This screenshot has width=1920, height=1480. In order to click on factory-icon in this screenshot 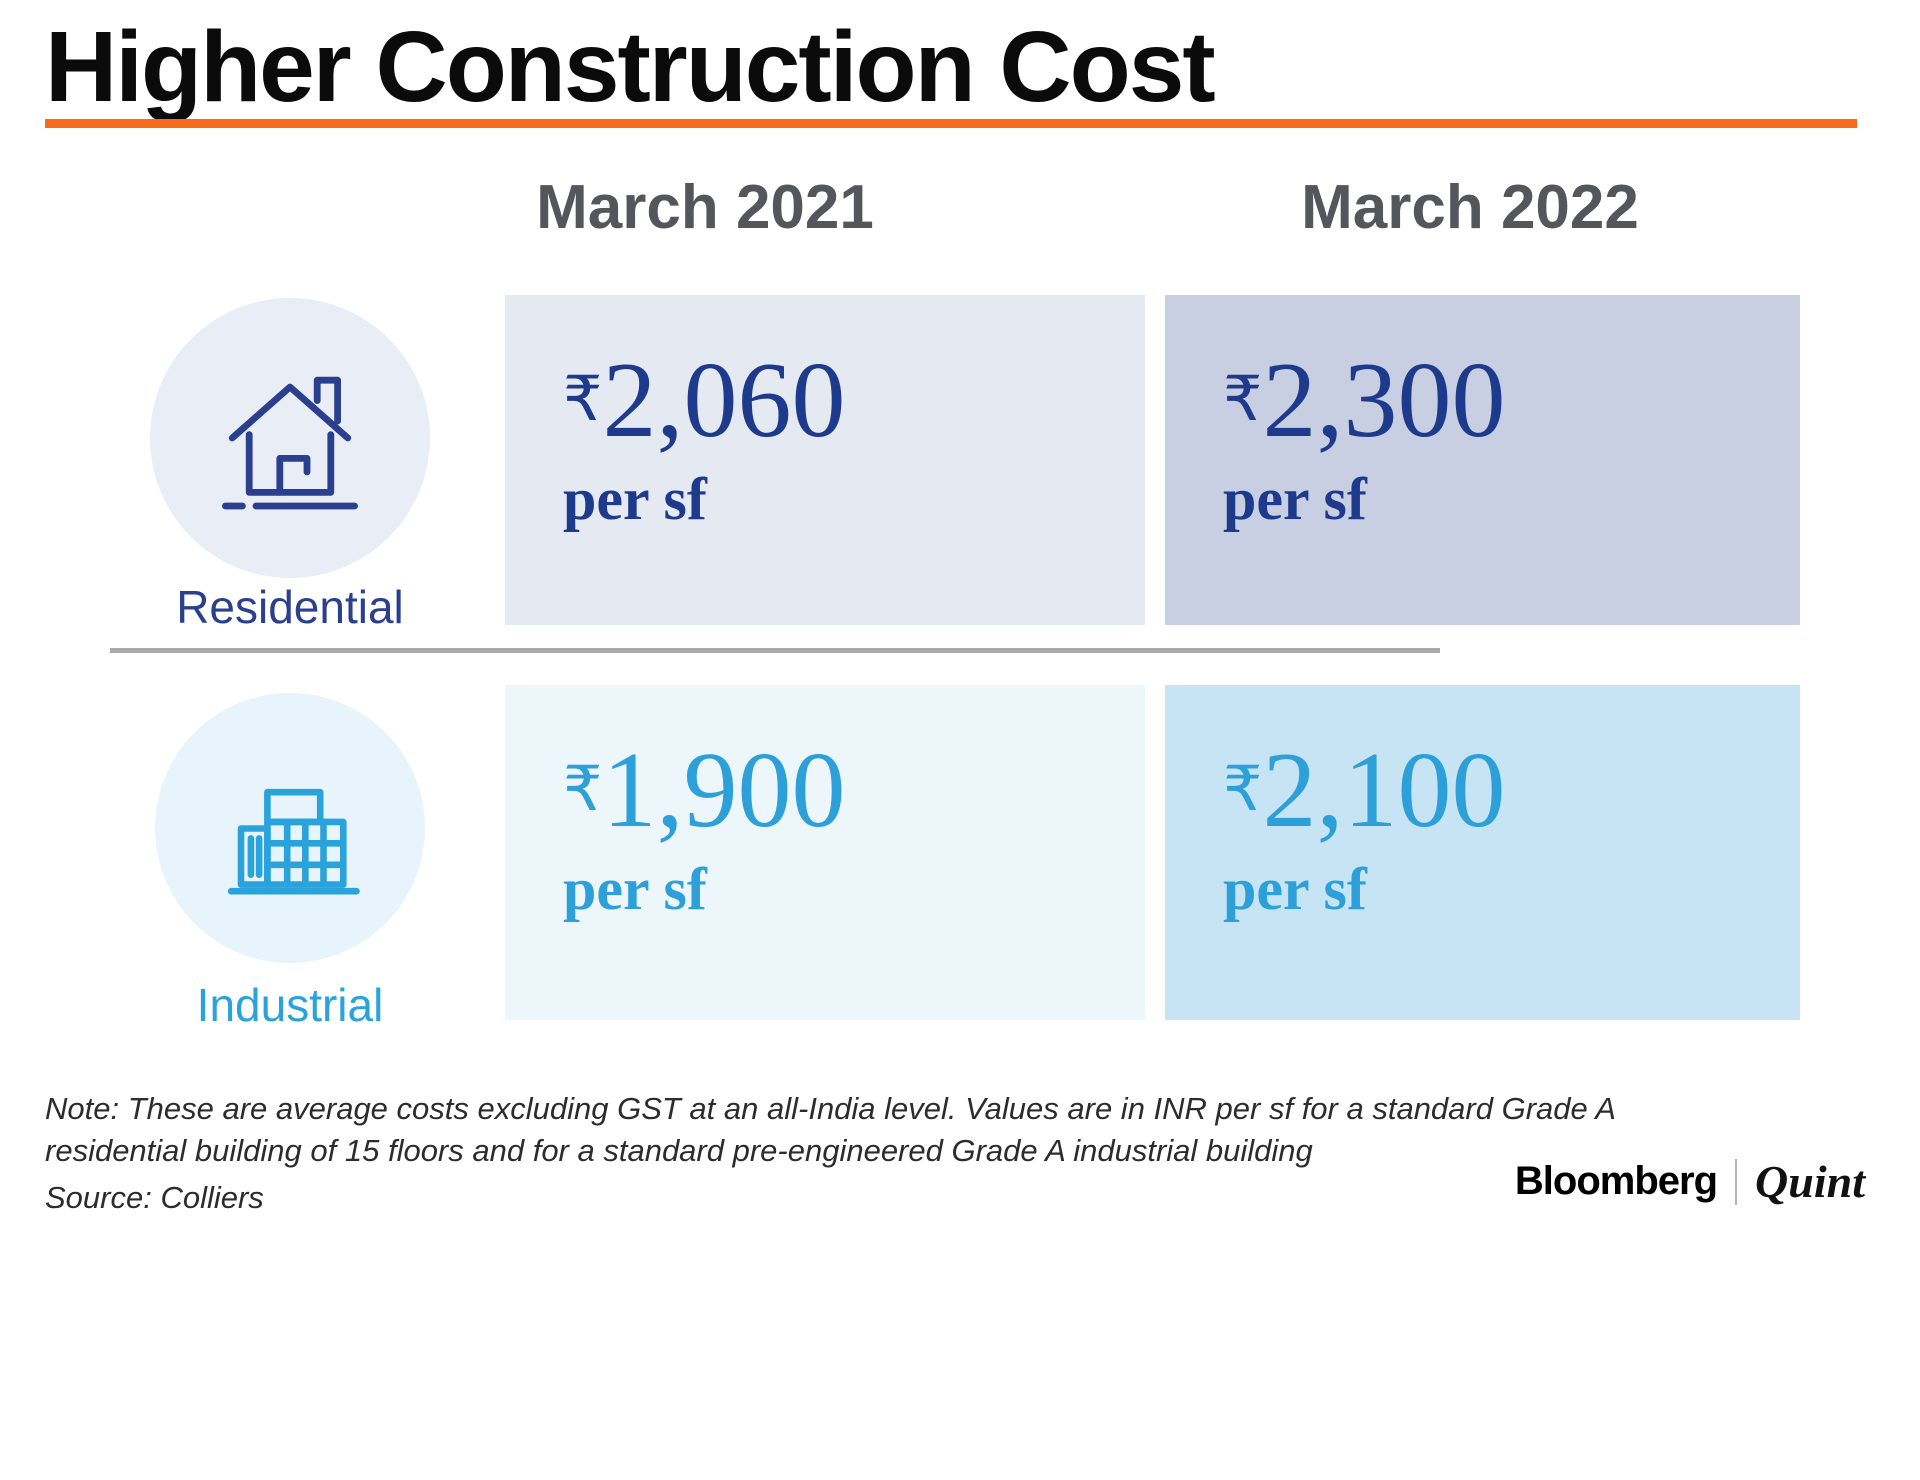, I will do `click(293, 841)`.